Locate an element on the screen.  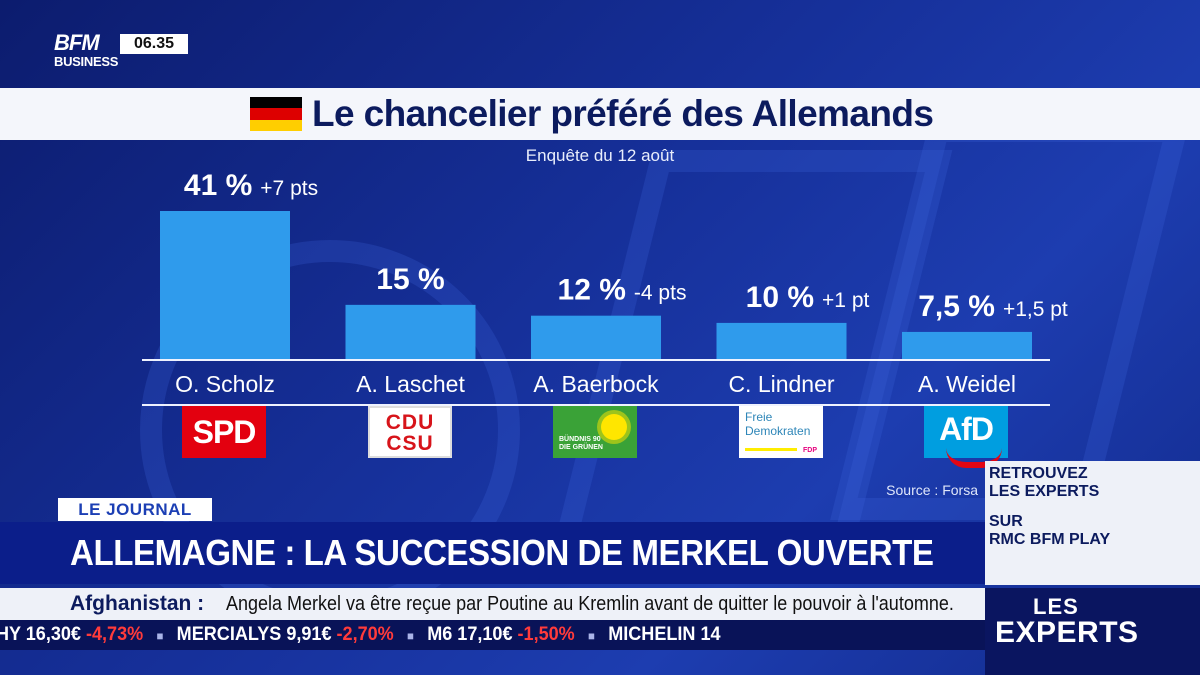
value-label-5: 7,5 % +1,5 pt is located at coordinates (993, 306).